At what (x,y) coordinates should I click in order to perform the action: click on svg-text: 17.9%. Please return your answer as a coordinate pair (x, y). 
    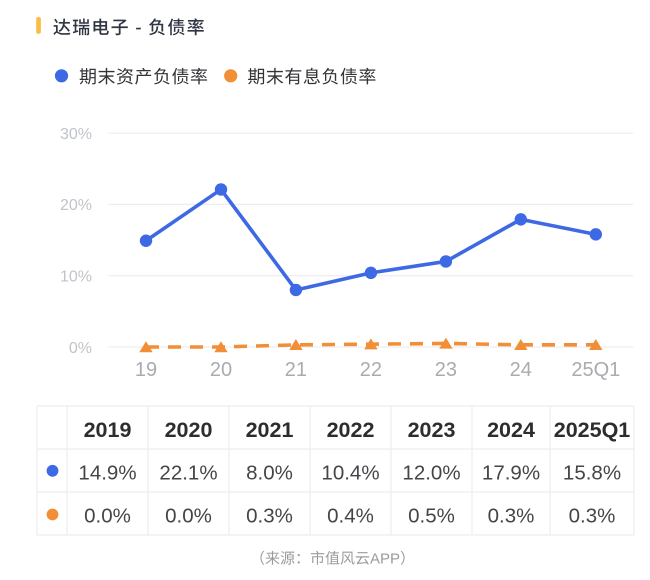
    Looking at the image, I should click on (511, 473).